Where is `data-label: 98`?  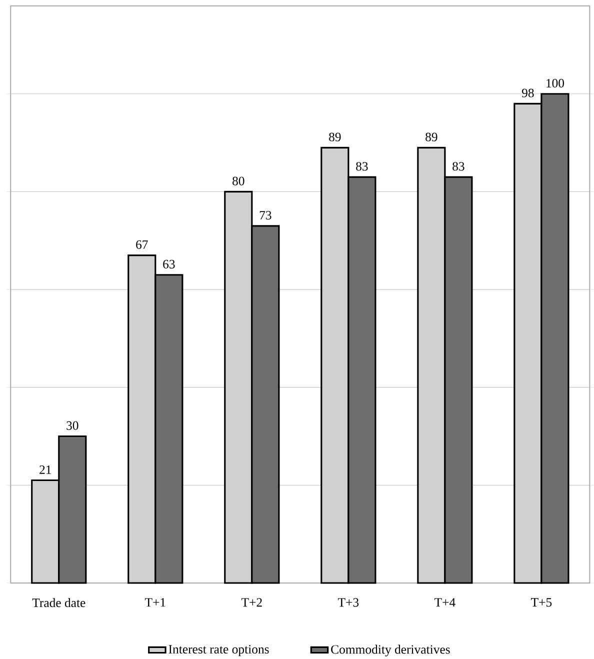
data-label: 98 is located at coordinates (528, 93).